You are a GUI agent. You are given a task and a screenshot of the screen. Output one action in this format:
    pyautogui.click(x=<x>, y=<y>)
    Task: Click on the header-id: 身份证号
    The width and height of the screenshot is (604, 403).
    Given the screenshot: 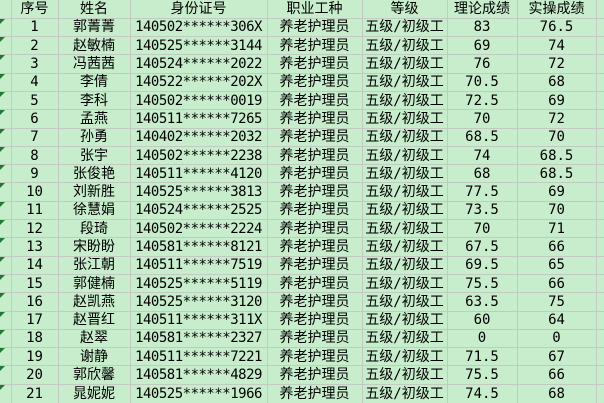 What is the action you would take?
    pyautogui.click(x=198, y=9)
    